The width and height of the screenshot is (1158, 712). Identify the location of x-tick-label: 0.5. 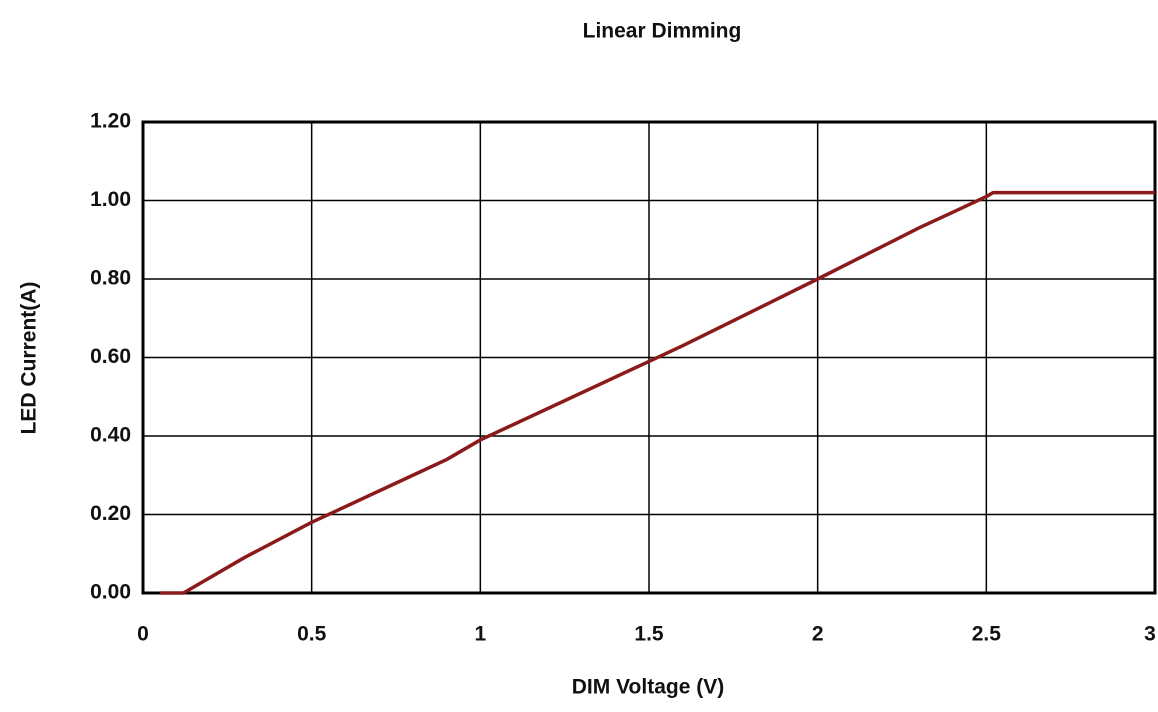
(312, 634).